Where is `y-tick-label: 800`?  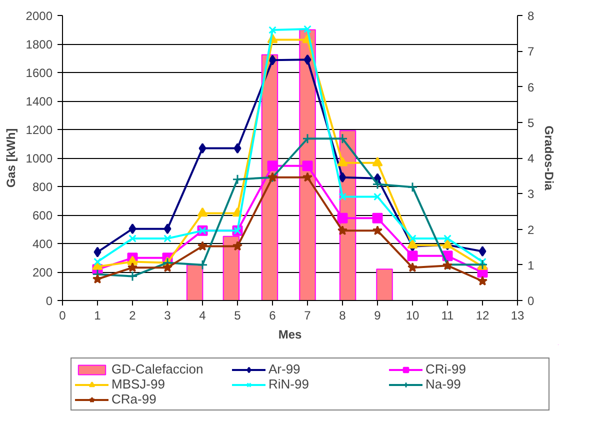 y-tick-label: 800 is located at coordinates (42, 187).